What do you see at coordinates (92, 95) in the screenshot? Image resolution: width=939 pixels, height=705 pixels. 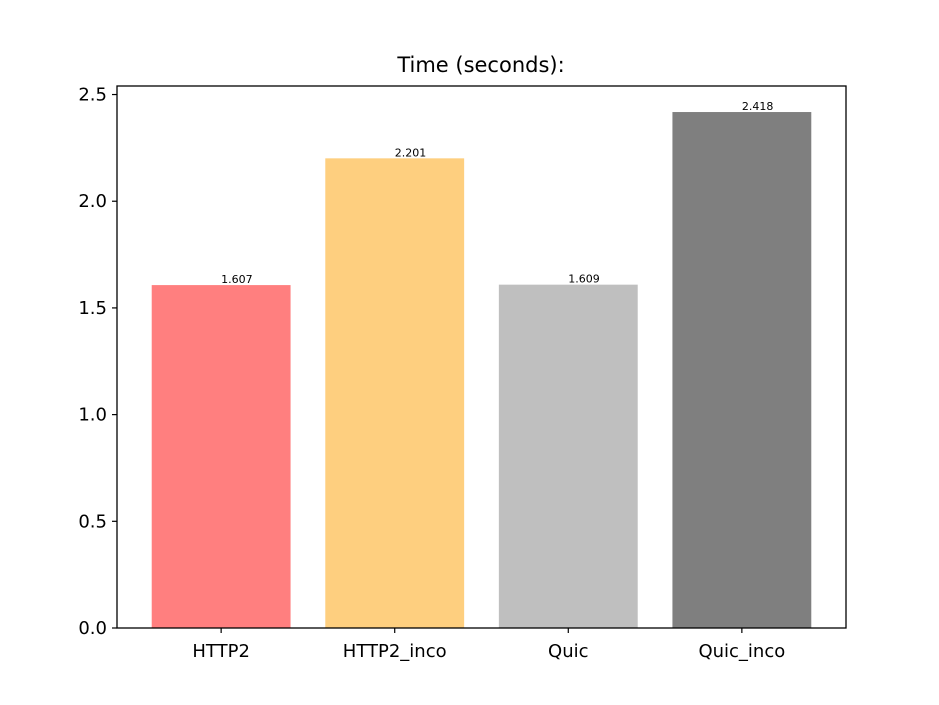 I see `y-tick-label: 2.5` at bounding box center [92, 95].